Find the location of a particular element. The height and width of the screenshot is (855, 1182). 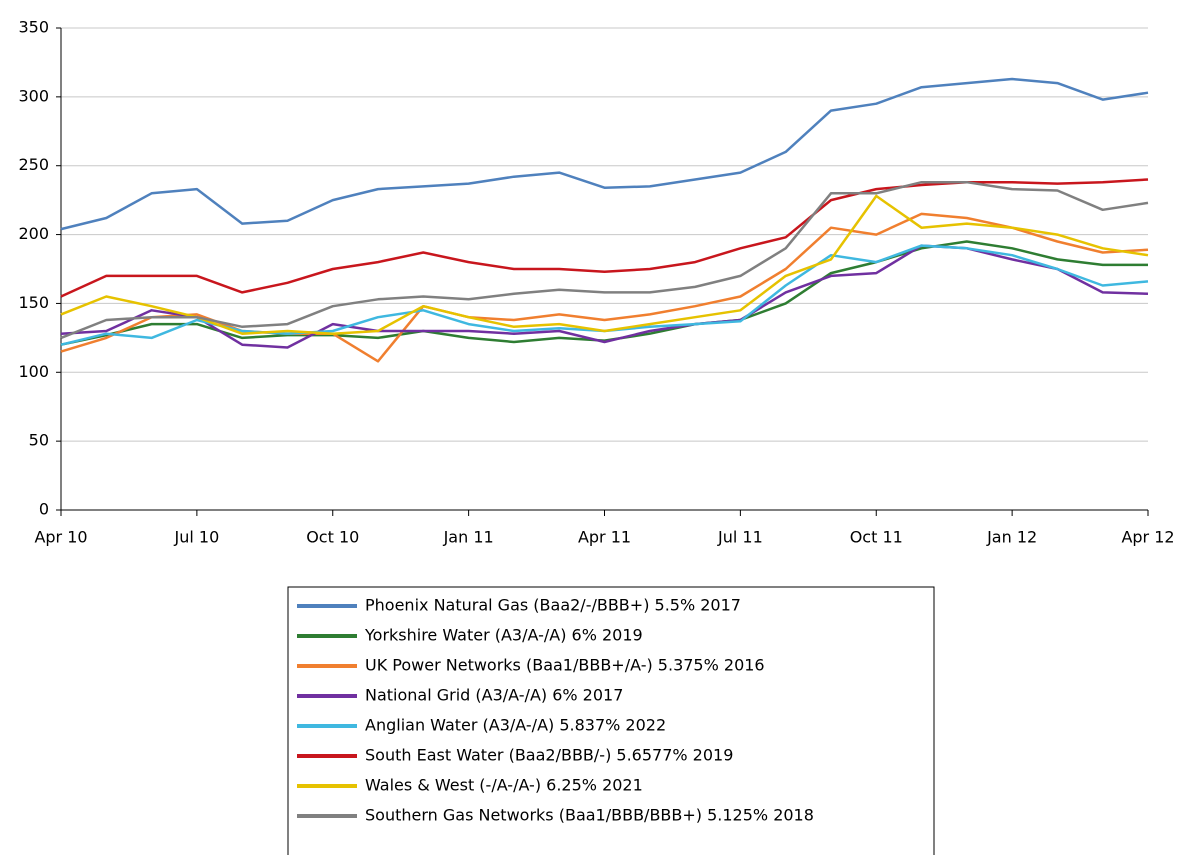

legend-label: National Grid (A3/A-/A) 6% 2017 is located at coordinates (494, 695).